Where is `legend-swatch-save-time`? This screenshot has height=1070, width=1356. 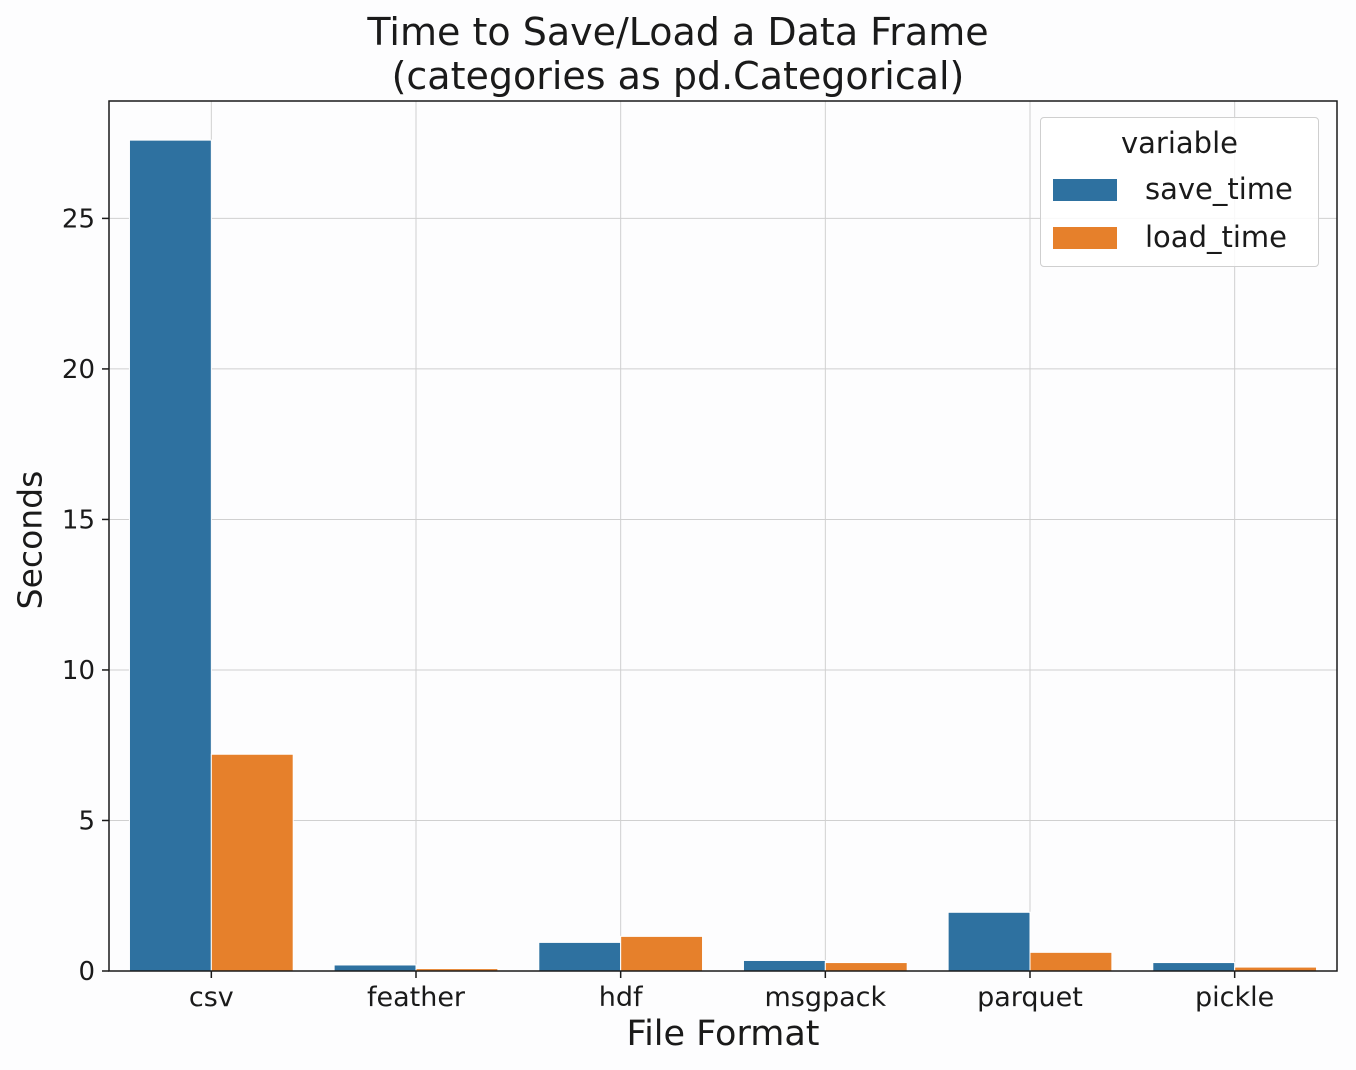 legend-swatch-save-time is located at coordinates (1085, 190).